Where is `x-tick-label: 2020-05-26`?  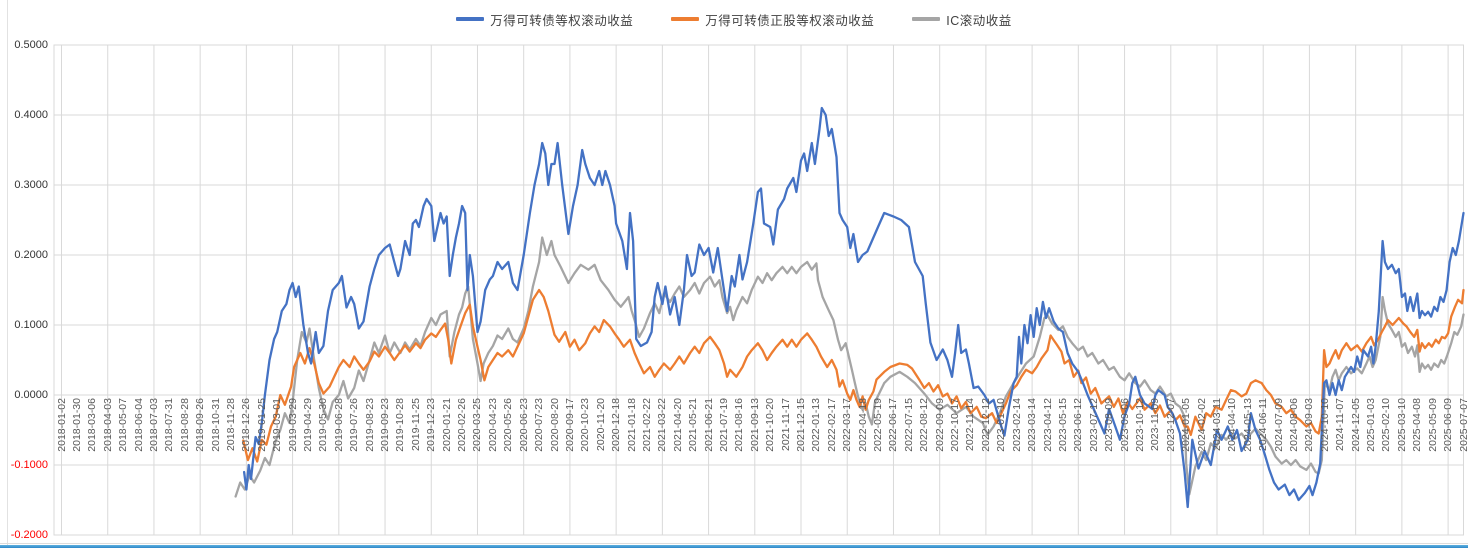 x-tick-label: 2020-05-26 is located at coordinates (508, 425).